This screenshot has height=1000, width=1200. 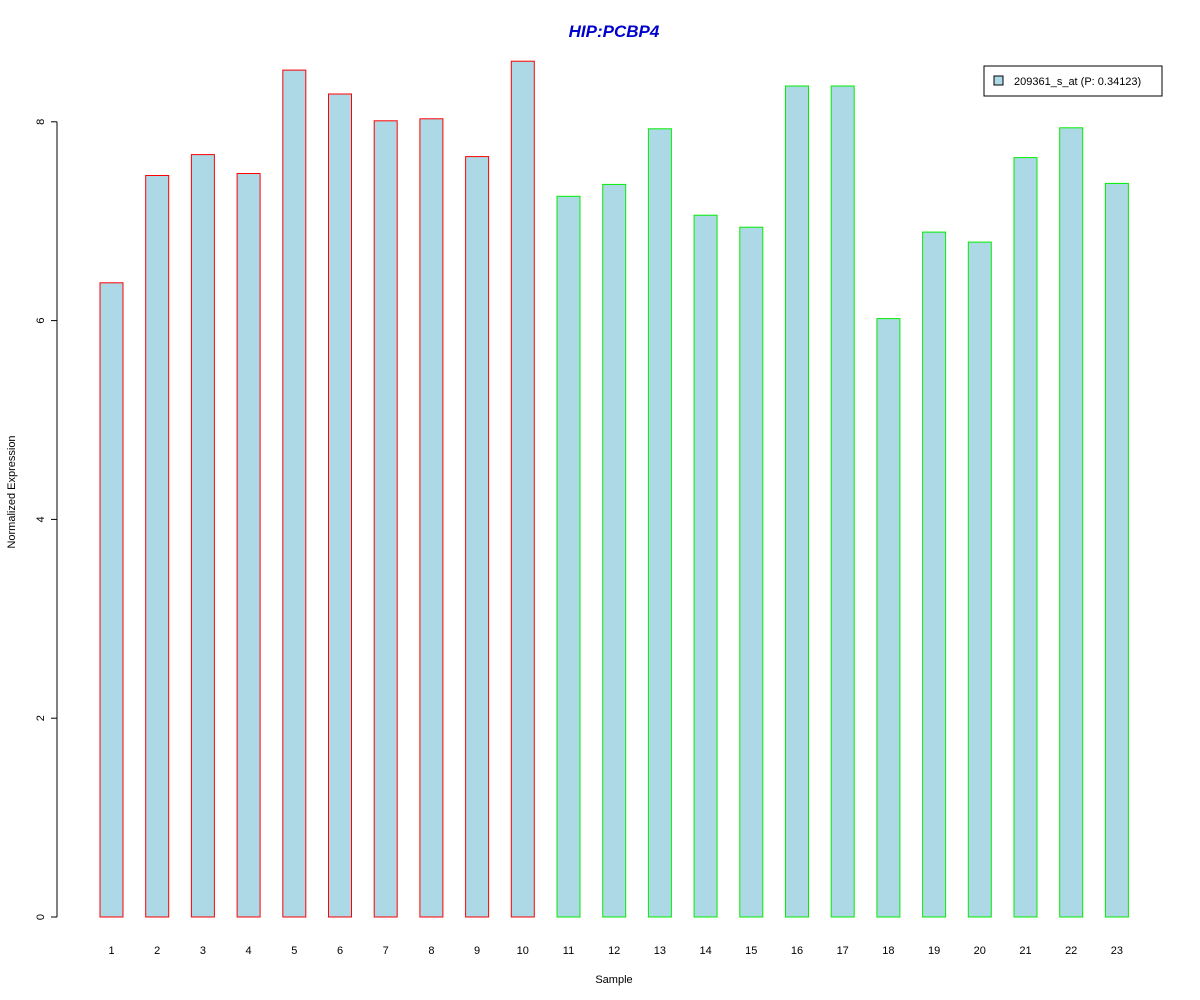 What do you see at coordinates (523, 951) in the screenshot?
I see `x-tick-label: 10` at bounding box center [523, 951].